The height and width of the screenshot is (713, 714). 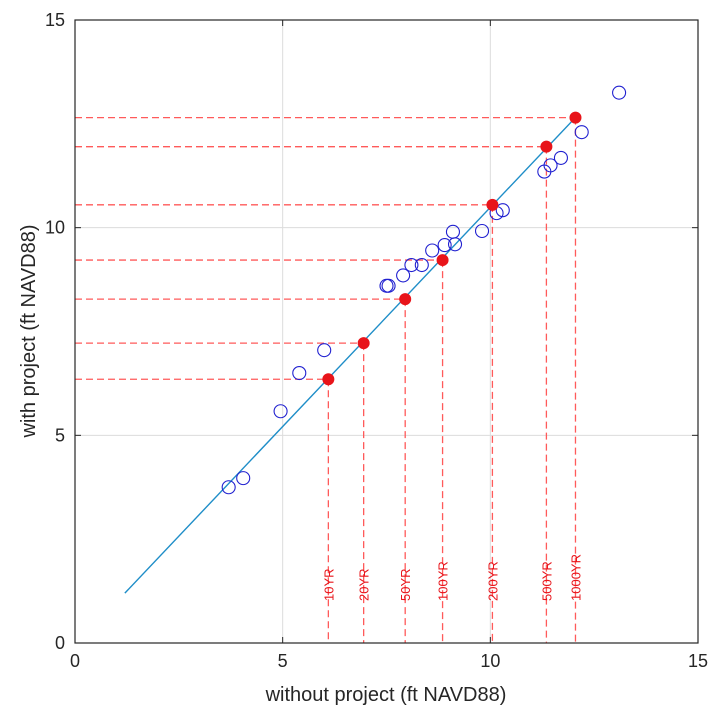 What do you see at coordinates (698, 661) in the screenshot?
I see `x-tick-label: 15` at bounding box center [698, 661].